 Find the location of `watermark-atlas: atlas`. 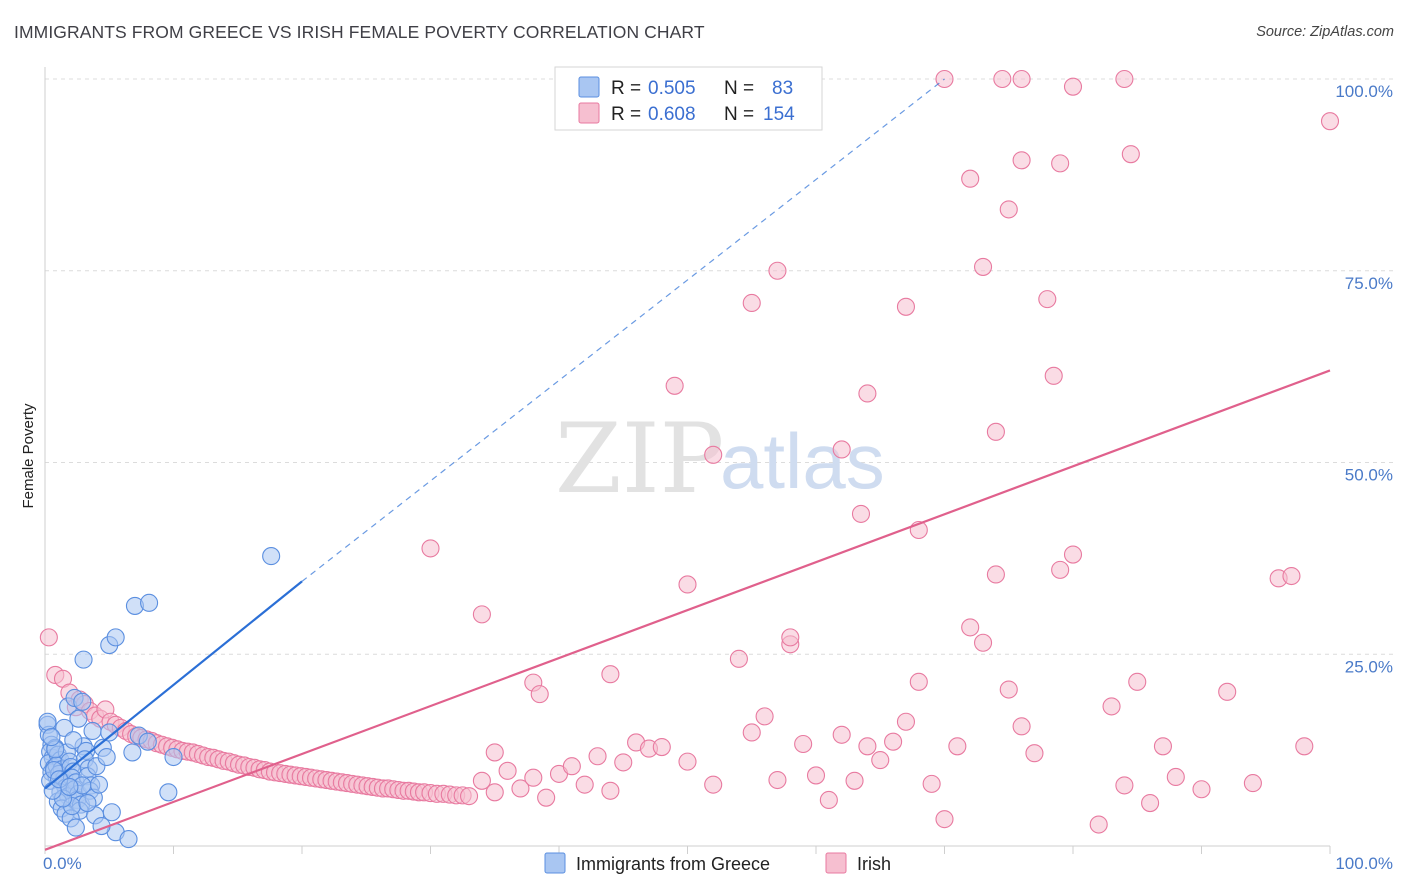

watermark-atlas: atlas is located at coordinates (802, 461).